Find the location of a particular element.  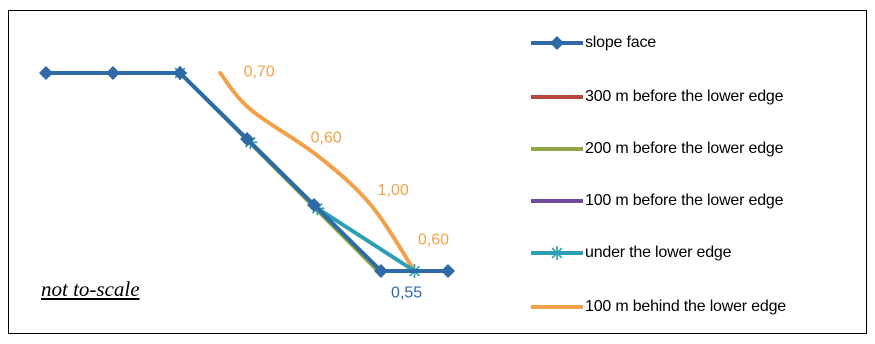

legend-label: slope face is located at coordinates (620, 42).